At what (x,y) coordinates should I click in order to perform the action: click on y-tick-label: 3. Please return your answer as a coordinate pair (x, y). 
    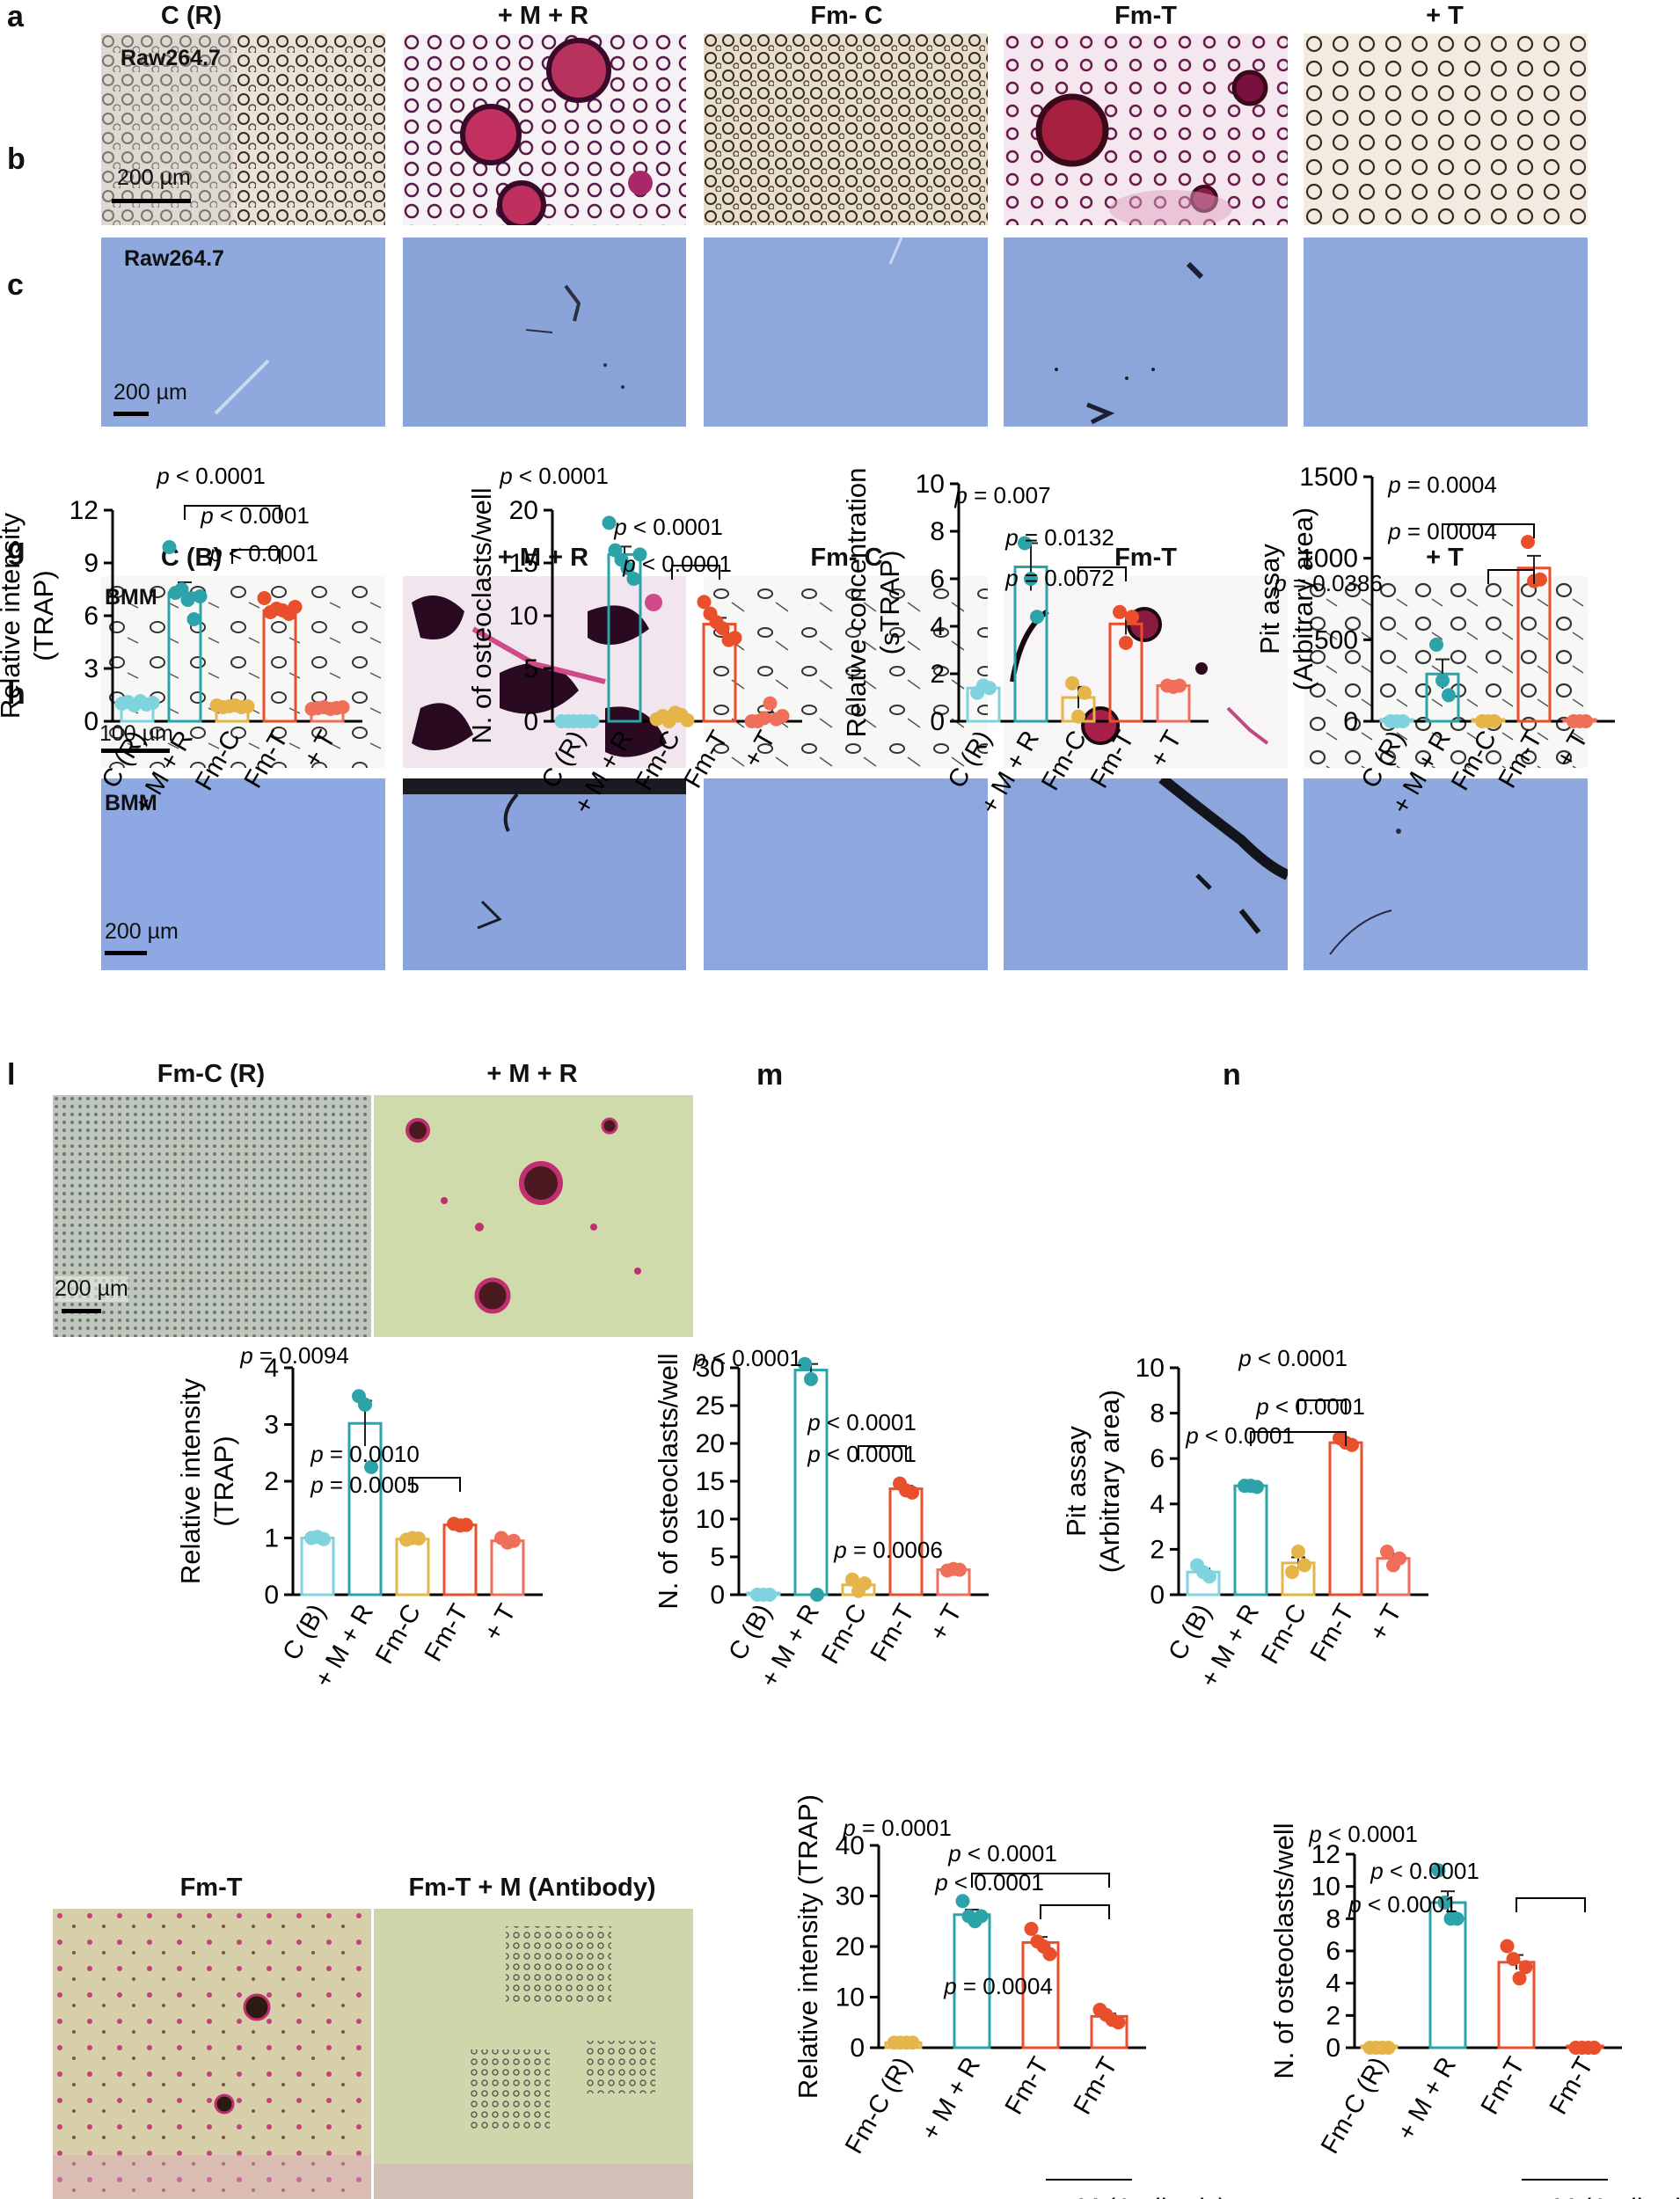
    Looking at the image, I should click on (271, 1425).